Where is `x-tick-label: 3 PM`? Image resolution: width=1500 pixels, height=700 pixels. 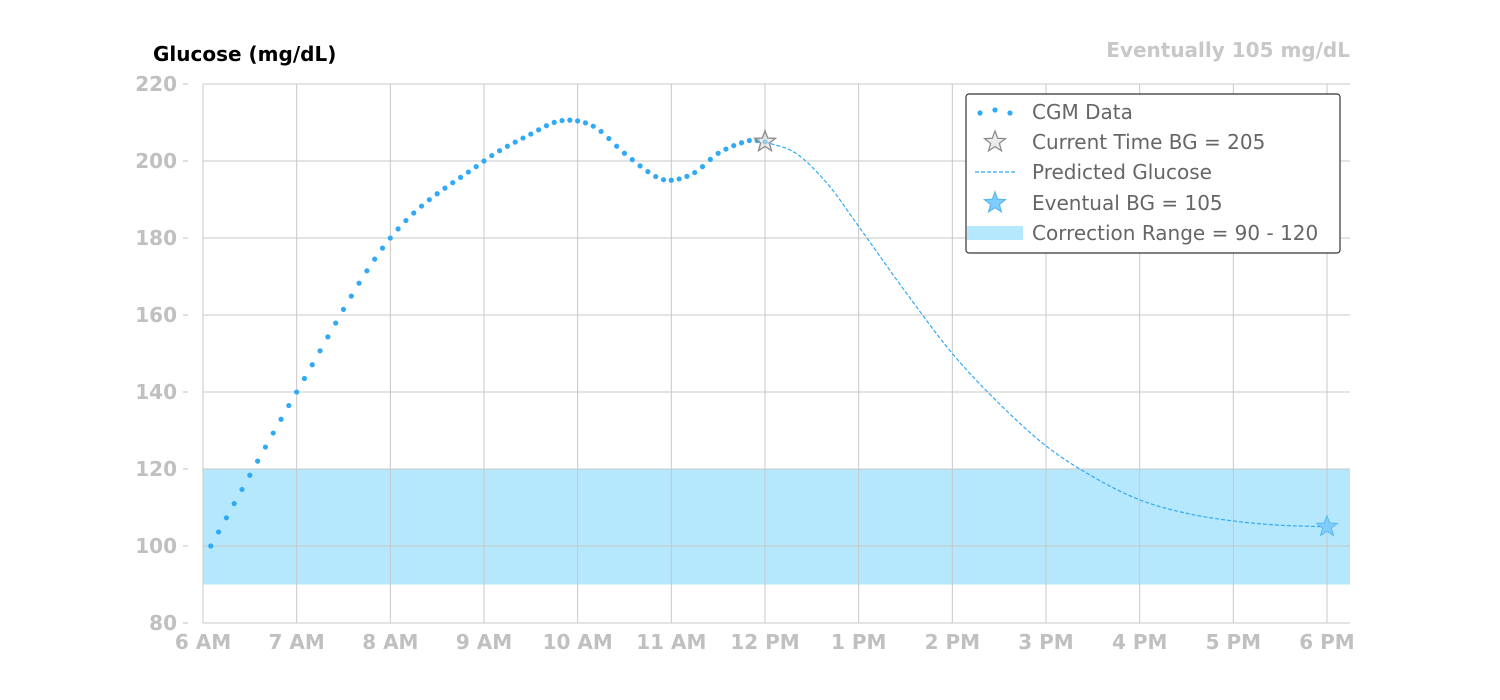
x-tick-label: 3 PM is located at coordinates (1045, 642).